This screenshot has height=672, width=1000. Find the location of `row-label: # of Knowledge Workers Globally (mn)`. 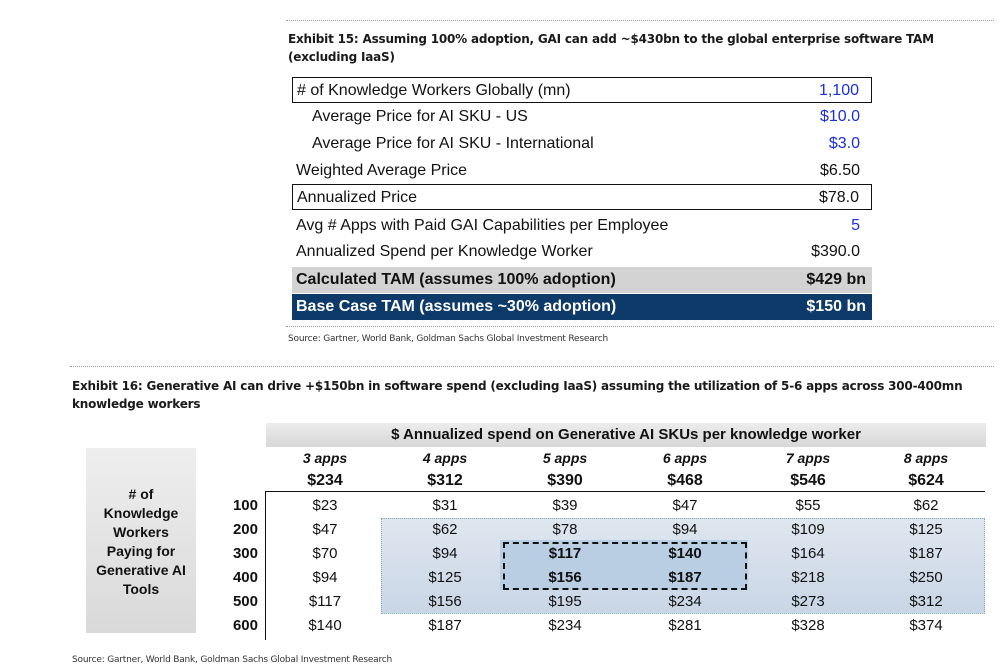

row-label: # of Knowledge Workers Globally (mn) is located at coordinates (434, 90).